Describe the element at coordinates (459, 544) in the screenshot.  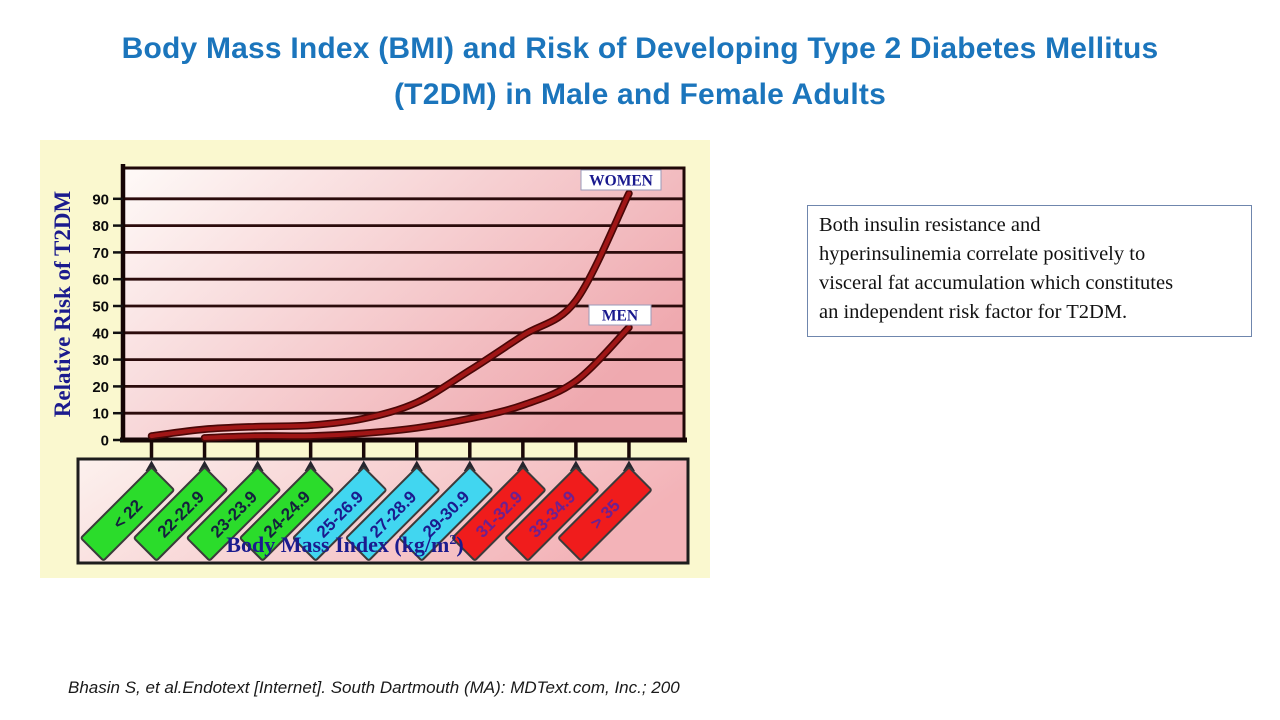
I see `x-axis-title-close: )` at that location.